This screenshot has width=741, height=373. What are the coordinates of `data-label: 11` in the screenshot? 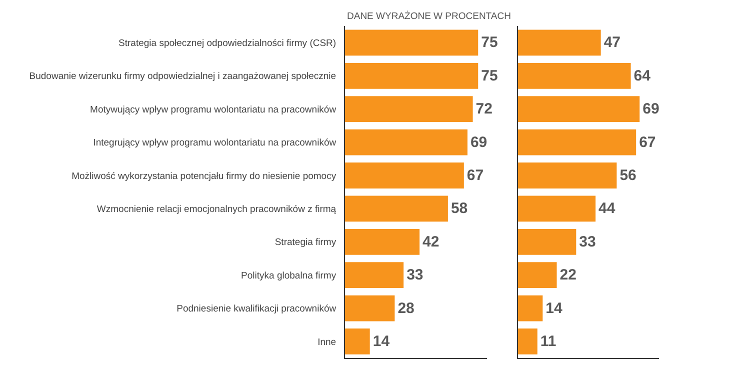 It's located at (548, 341).